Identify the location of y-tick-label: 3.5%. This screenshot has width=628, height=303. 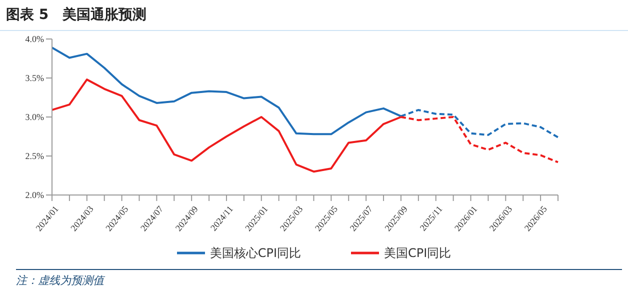
(34, 78).